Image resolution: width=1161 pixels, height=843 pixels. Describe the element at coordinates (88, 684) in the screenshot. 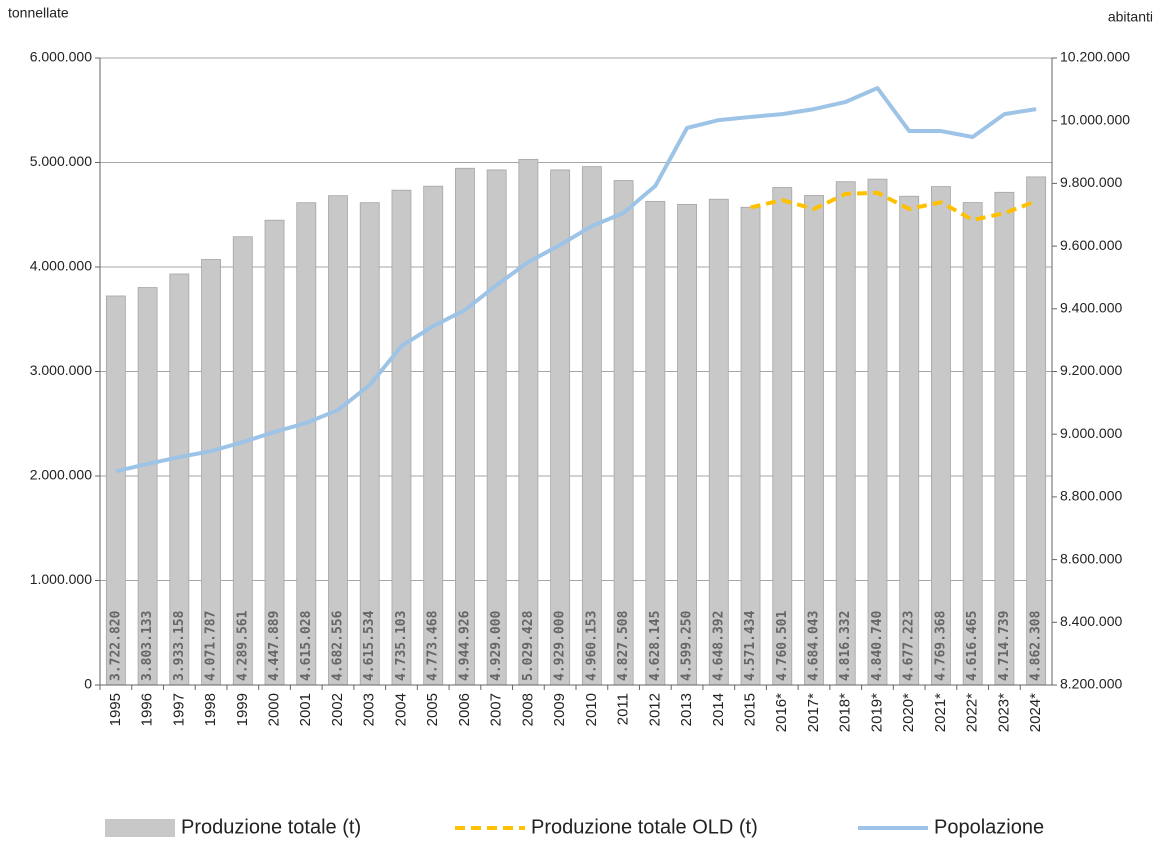

I see `y-tick-label: 0` at that location.